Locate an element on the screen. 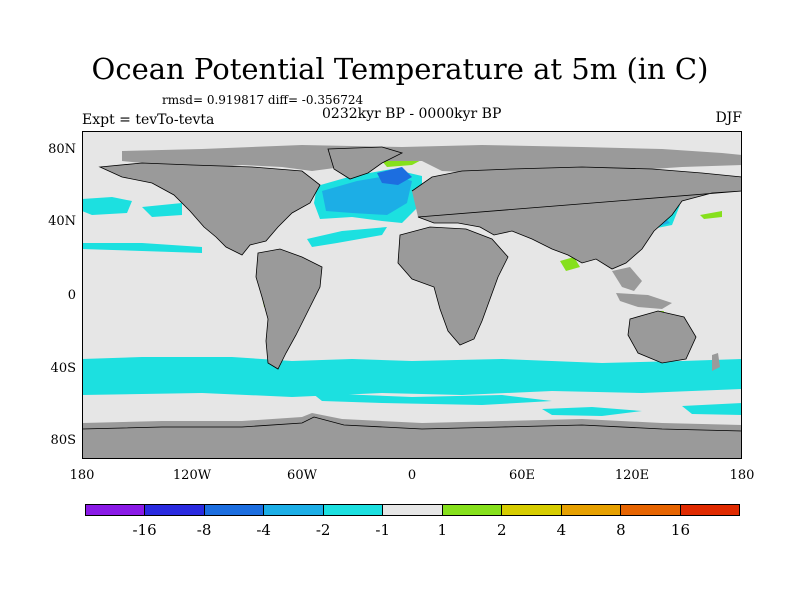 The width and height of the screenshot is (800, 600). colorbar-label: -4 is located at coordinates (263, 530).